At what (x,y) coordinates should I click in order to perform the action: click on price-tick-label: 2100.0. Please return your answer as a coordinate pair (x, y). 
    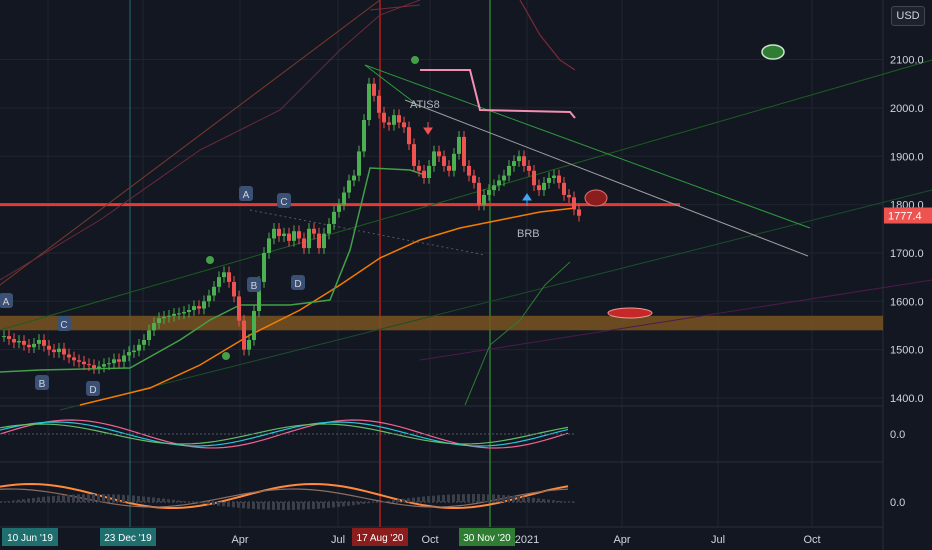
    Looking at the image, I should click on (907, 61).